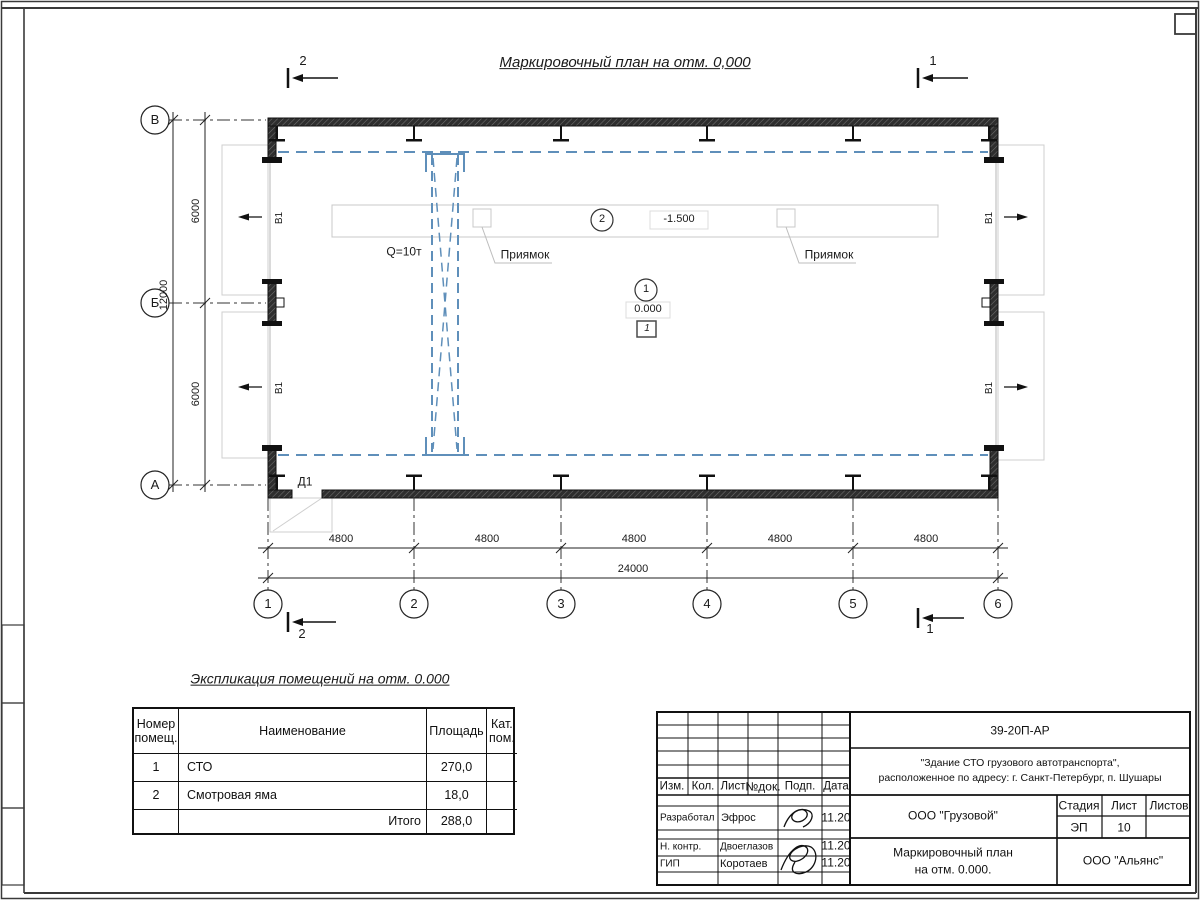 The image size is (1200, 900). I want to click on schedule-cell-name: Смотровая яма, so click(303, 796).